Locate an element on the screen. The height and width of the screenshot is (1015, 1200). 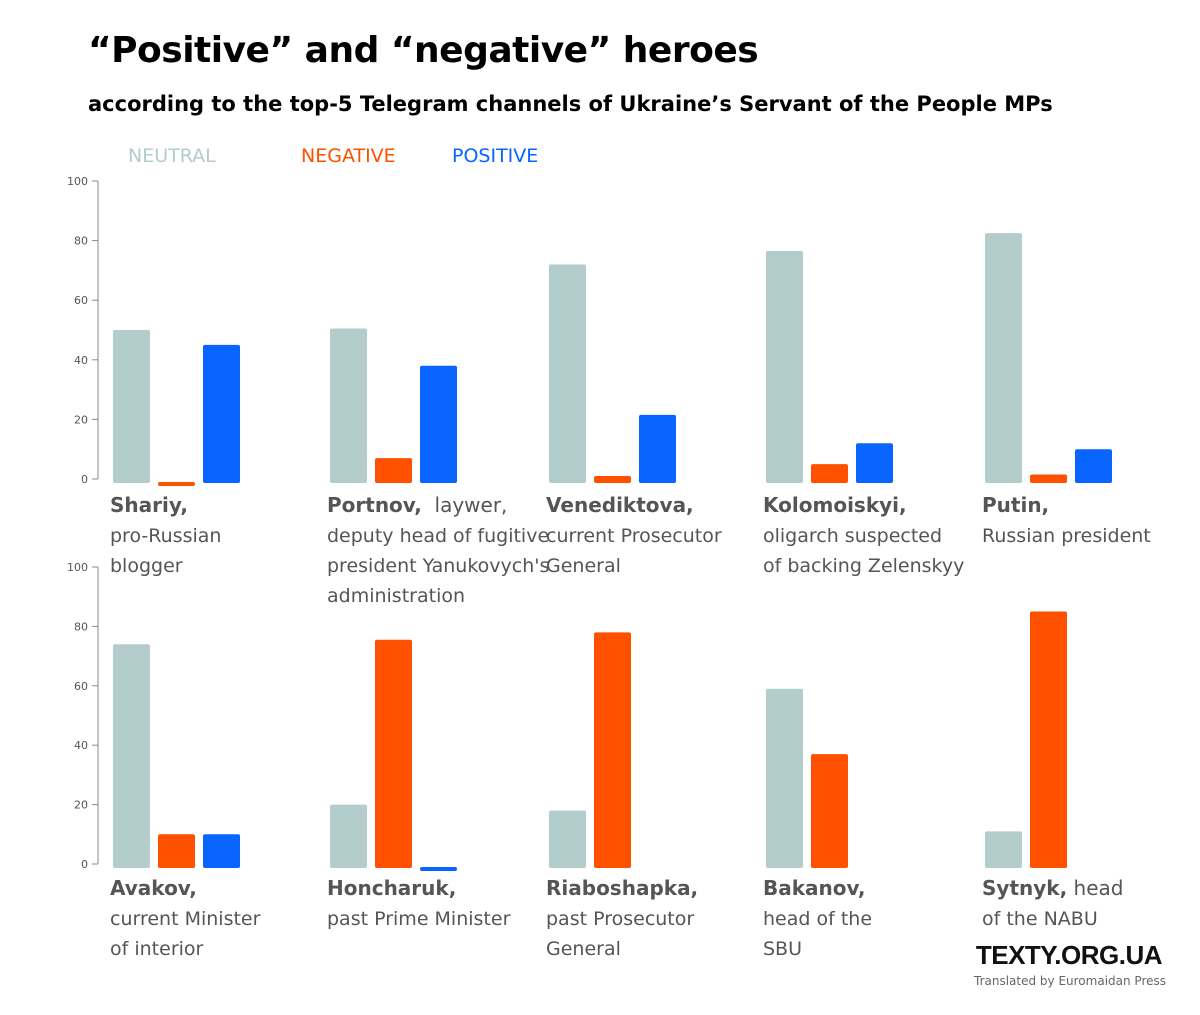
hero-description: current Prosecutor is located at coordinates (634, 536).